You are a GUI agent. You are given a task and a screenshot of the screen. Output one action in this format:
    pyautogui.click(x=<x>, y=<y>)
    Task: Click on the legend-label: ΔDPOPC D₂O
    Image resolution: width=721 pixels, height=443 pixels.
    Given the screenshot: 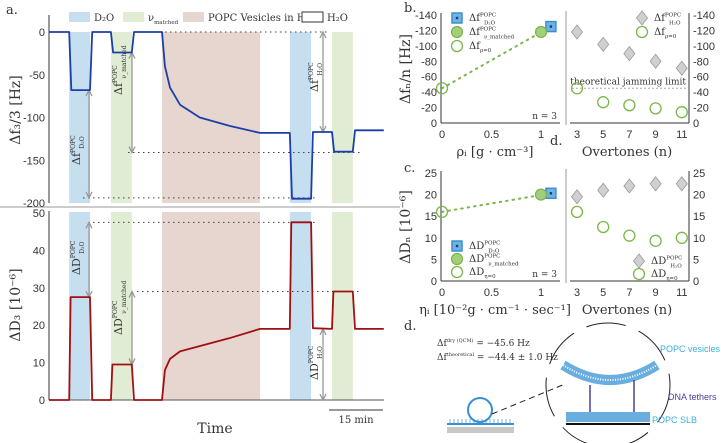 What is the action you would take?
    pyautogui.click(x=484, y=248)
    